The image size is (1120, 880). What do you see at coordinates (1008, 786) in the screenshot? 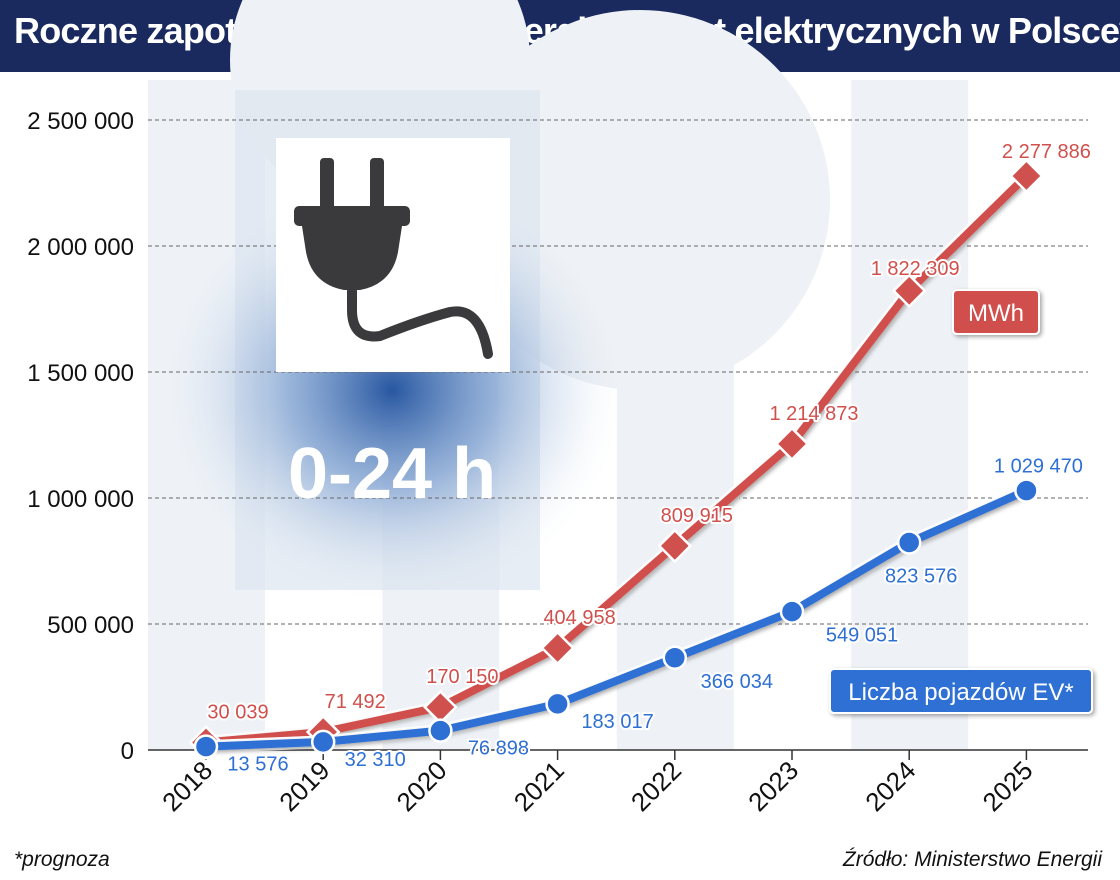
I see `x-tick-label: 2025` at bounding box center [1008, 786].